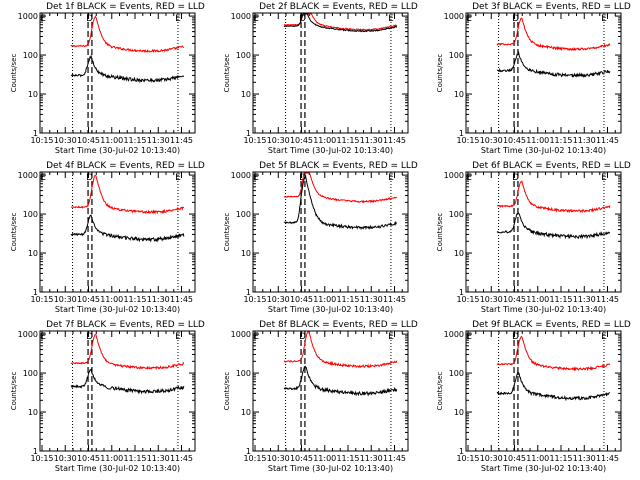 This screenshot has height=480, width=640. What do you see at coordinates (65, 140) in the screenshot?
I see `x-tick-label: 10:30` at bounding box center [65, 140].